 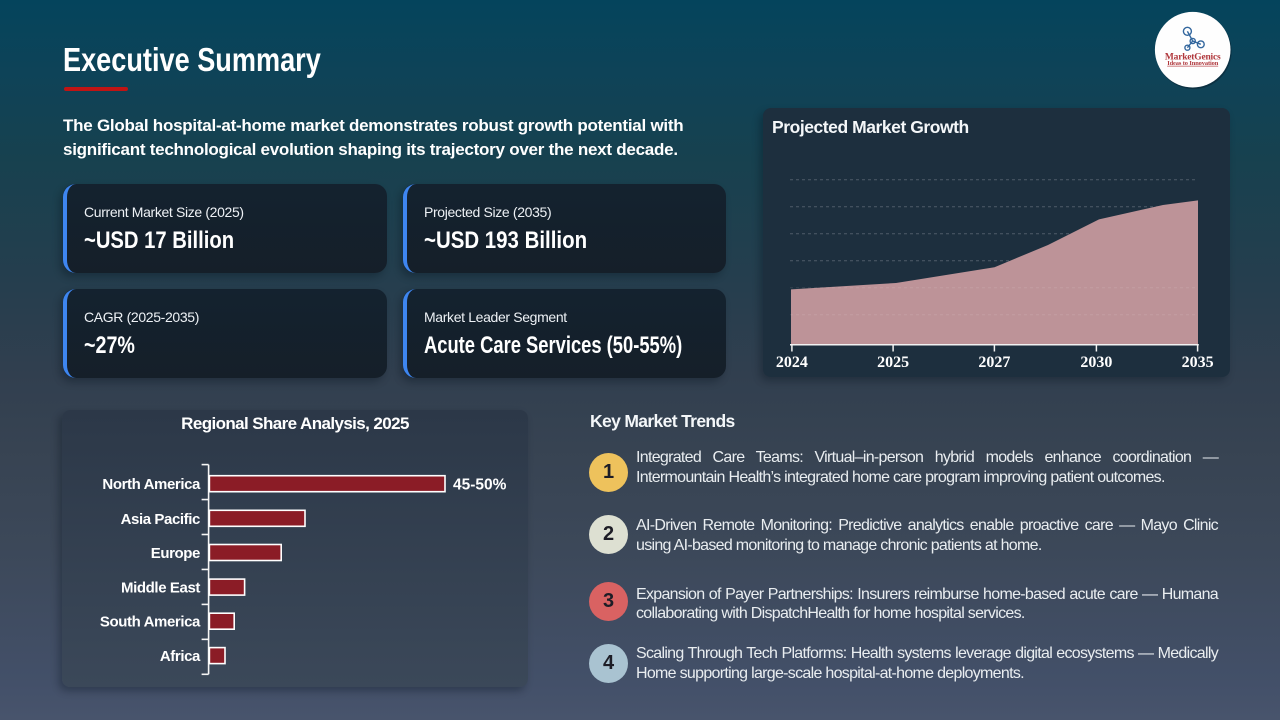 I want to click on svg-text: 2030, so click(x=1096, y=362).